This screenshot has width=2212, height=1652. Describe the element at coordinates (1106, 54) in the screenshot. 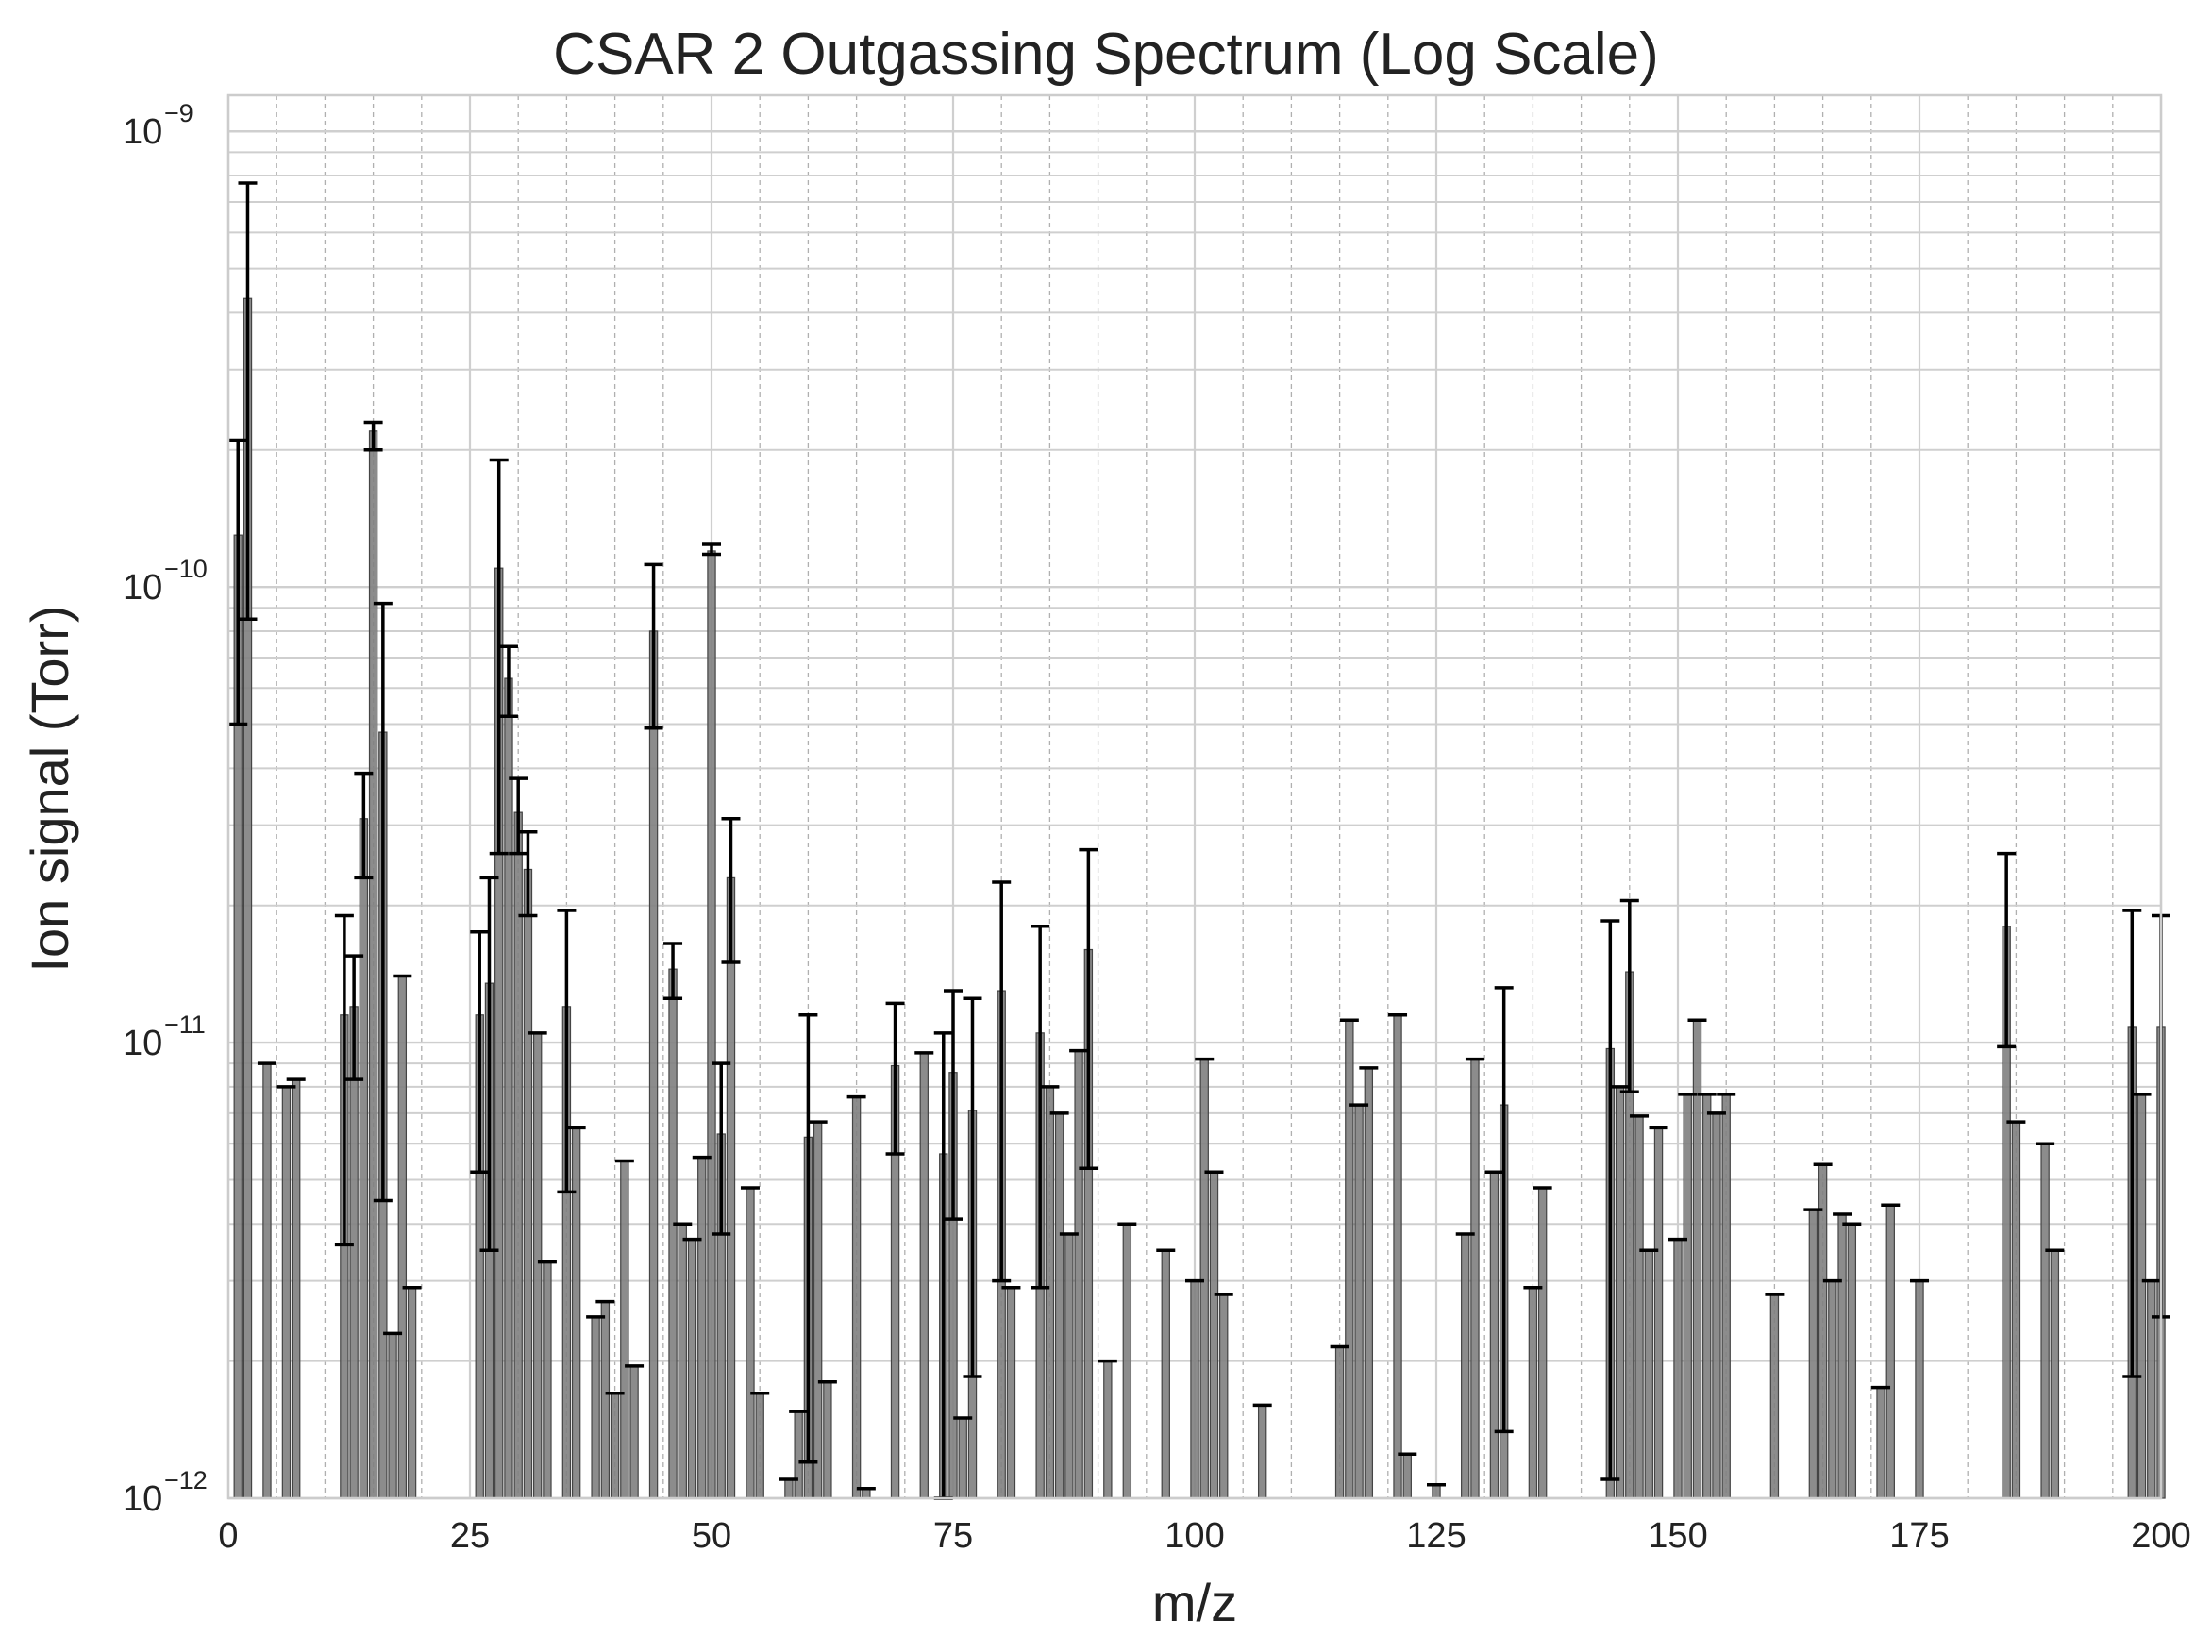

I see `chart-title: CSAR 2 Outgassing Spectrum (Log Scale)` at that location.